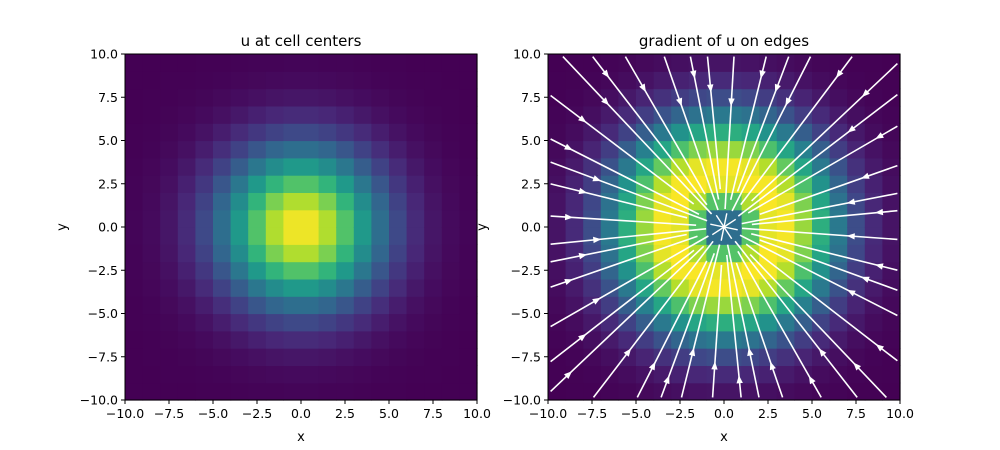 This screenshot has height=450, width=1000. What do you see at coordinates (680, 413) in the screenshot?
I see `x-tick-label: −2.5` at bounding box center [680, 413].